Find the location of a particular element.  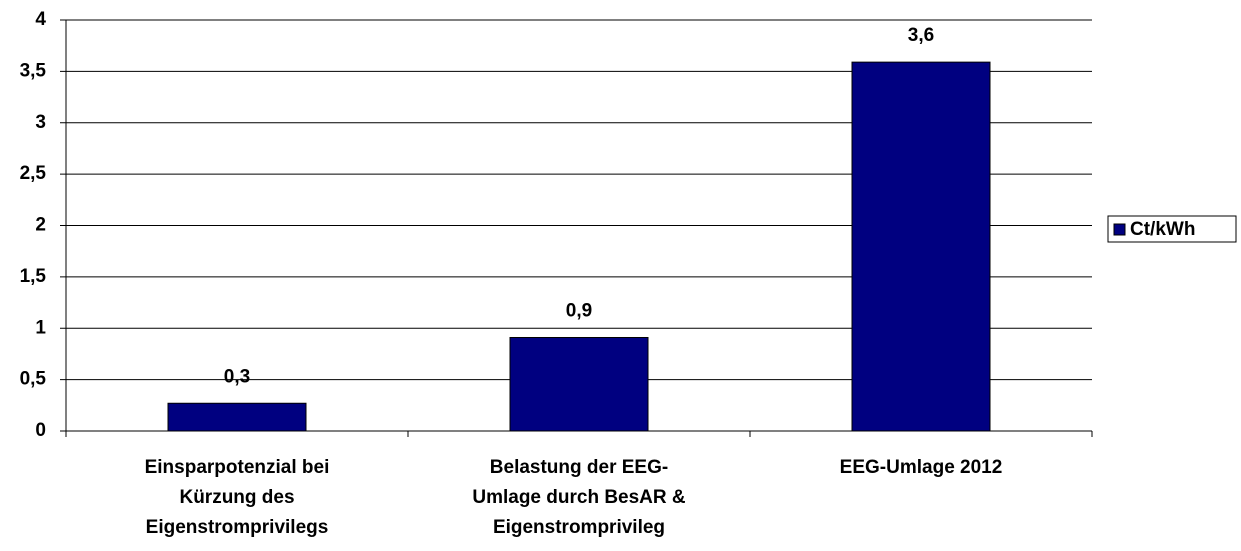

y-tick-label: 2 is located at coordinates (40, 225).